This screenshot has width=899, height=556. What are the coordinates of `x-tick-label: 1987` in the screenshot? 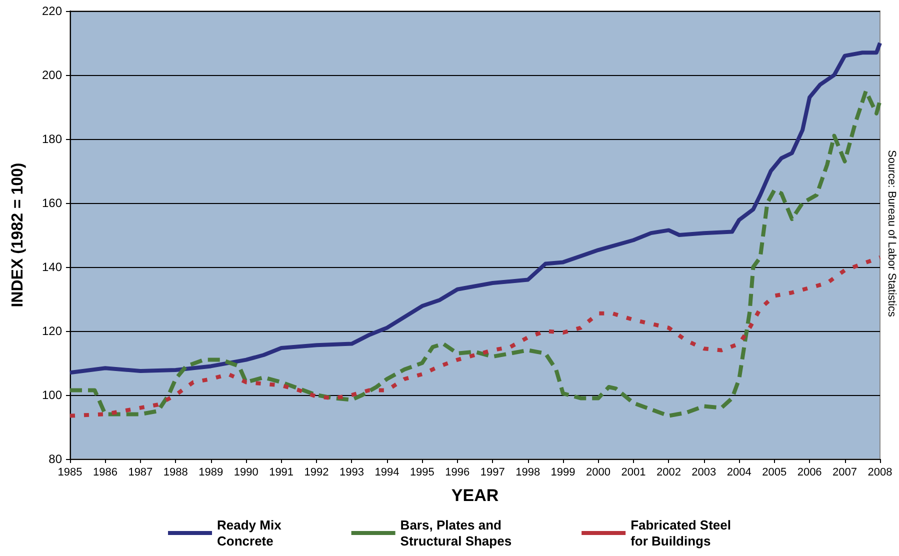 It's located at (140, 472).